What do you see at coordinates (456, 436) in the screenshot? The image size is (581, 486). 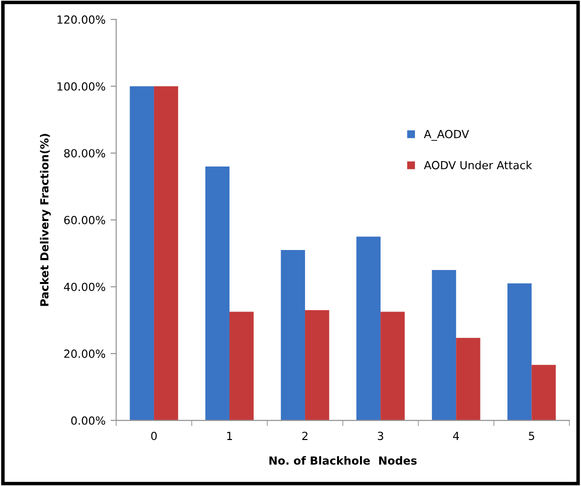 I see `x-tick-label: 4` at bounding box center [456, 436].